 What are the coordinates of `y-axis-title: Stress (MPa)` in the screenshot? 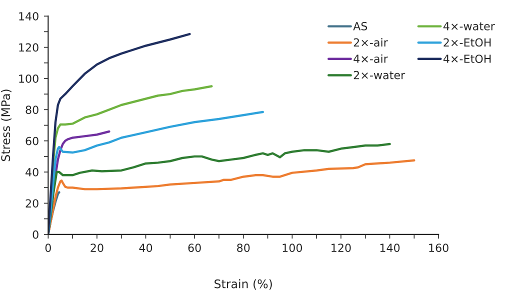 It's located at (6, 126).